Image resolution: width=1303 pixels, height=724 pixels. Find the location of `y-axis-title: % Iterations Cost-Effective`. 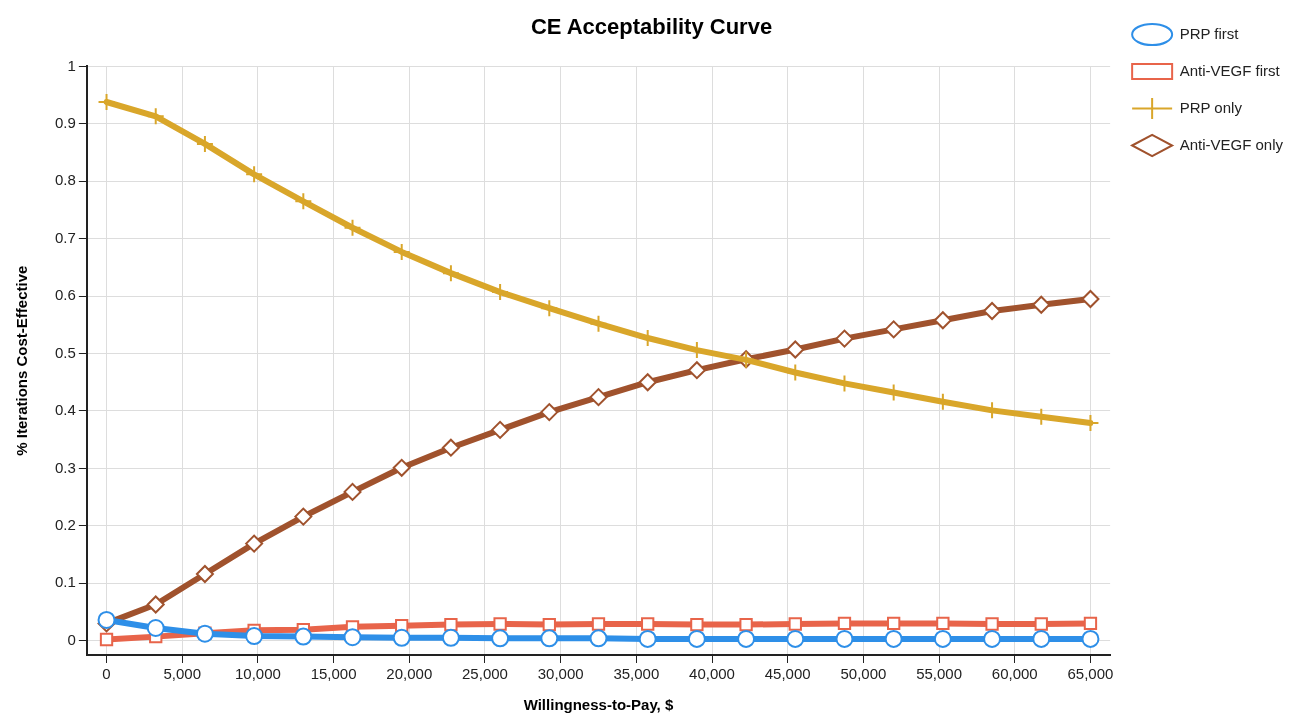

y-axis-title: % Iterations Cost-Effective is located at coordinates (22, 360).